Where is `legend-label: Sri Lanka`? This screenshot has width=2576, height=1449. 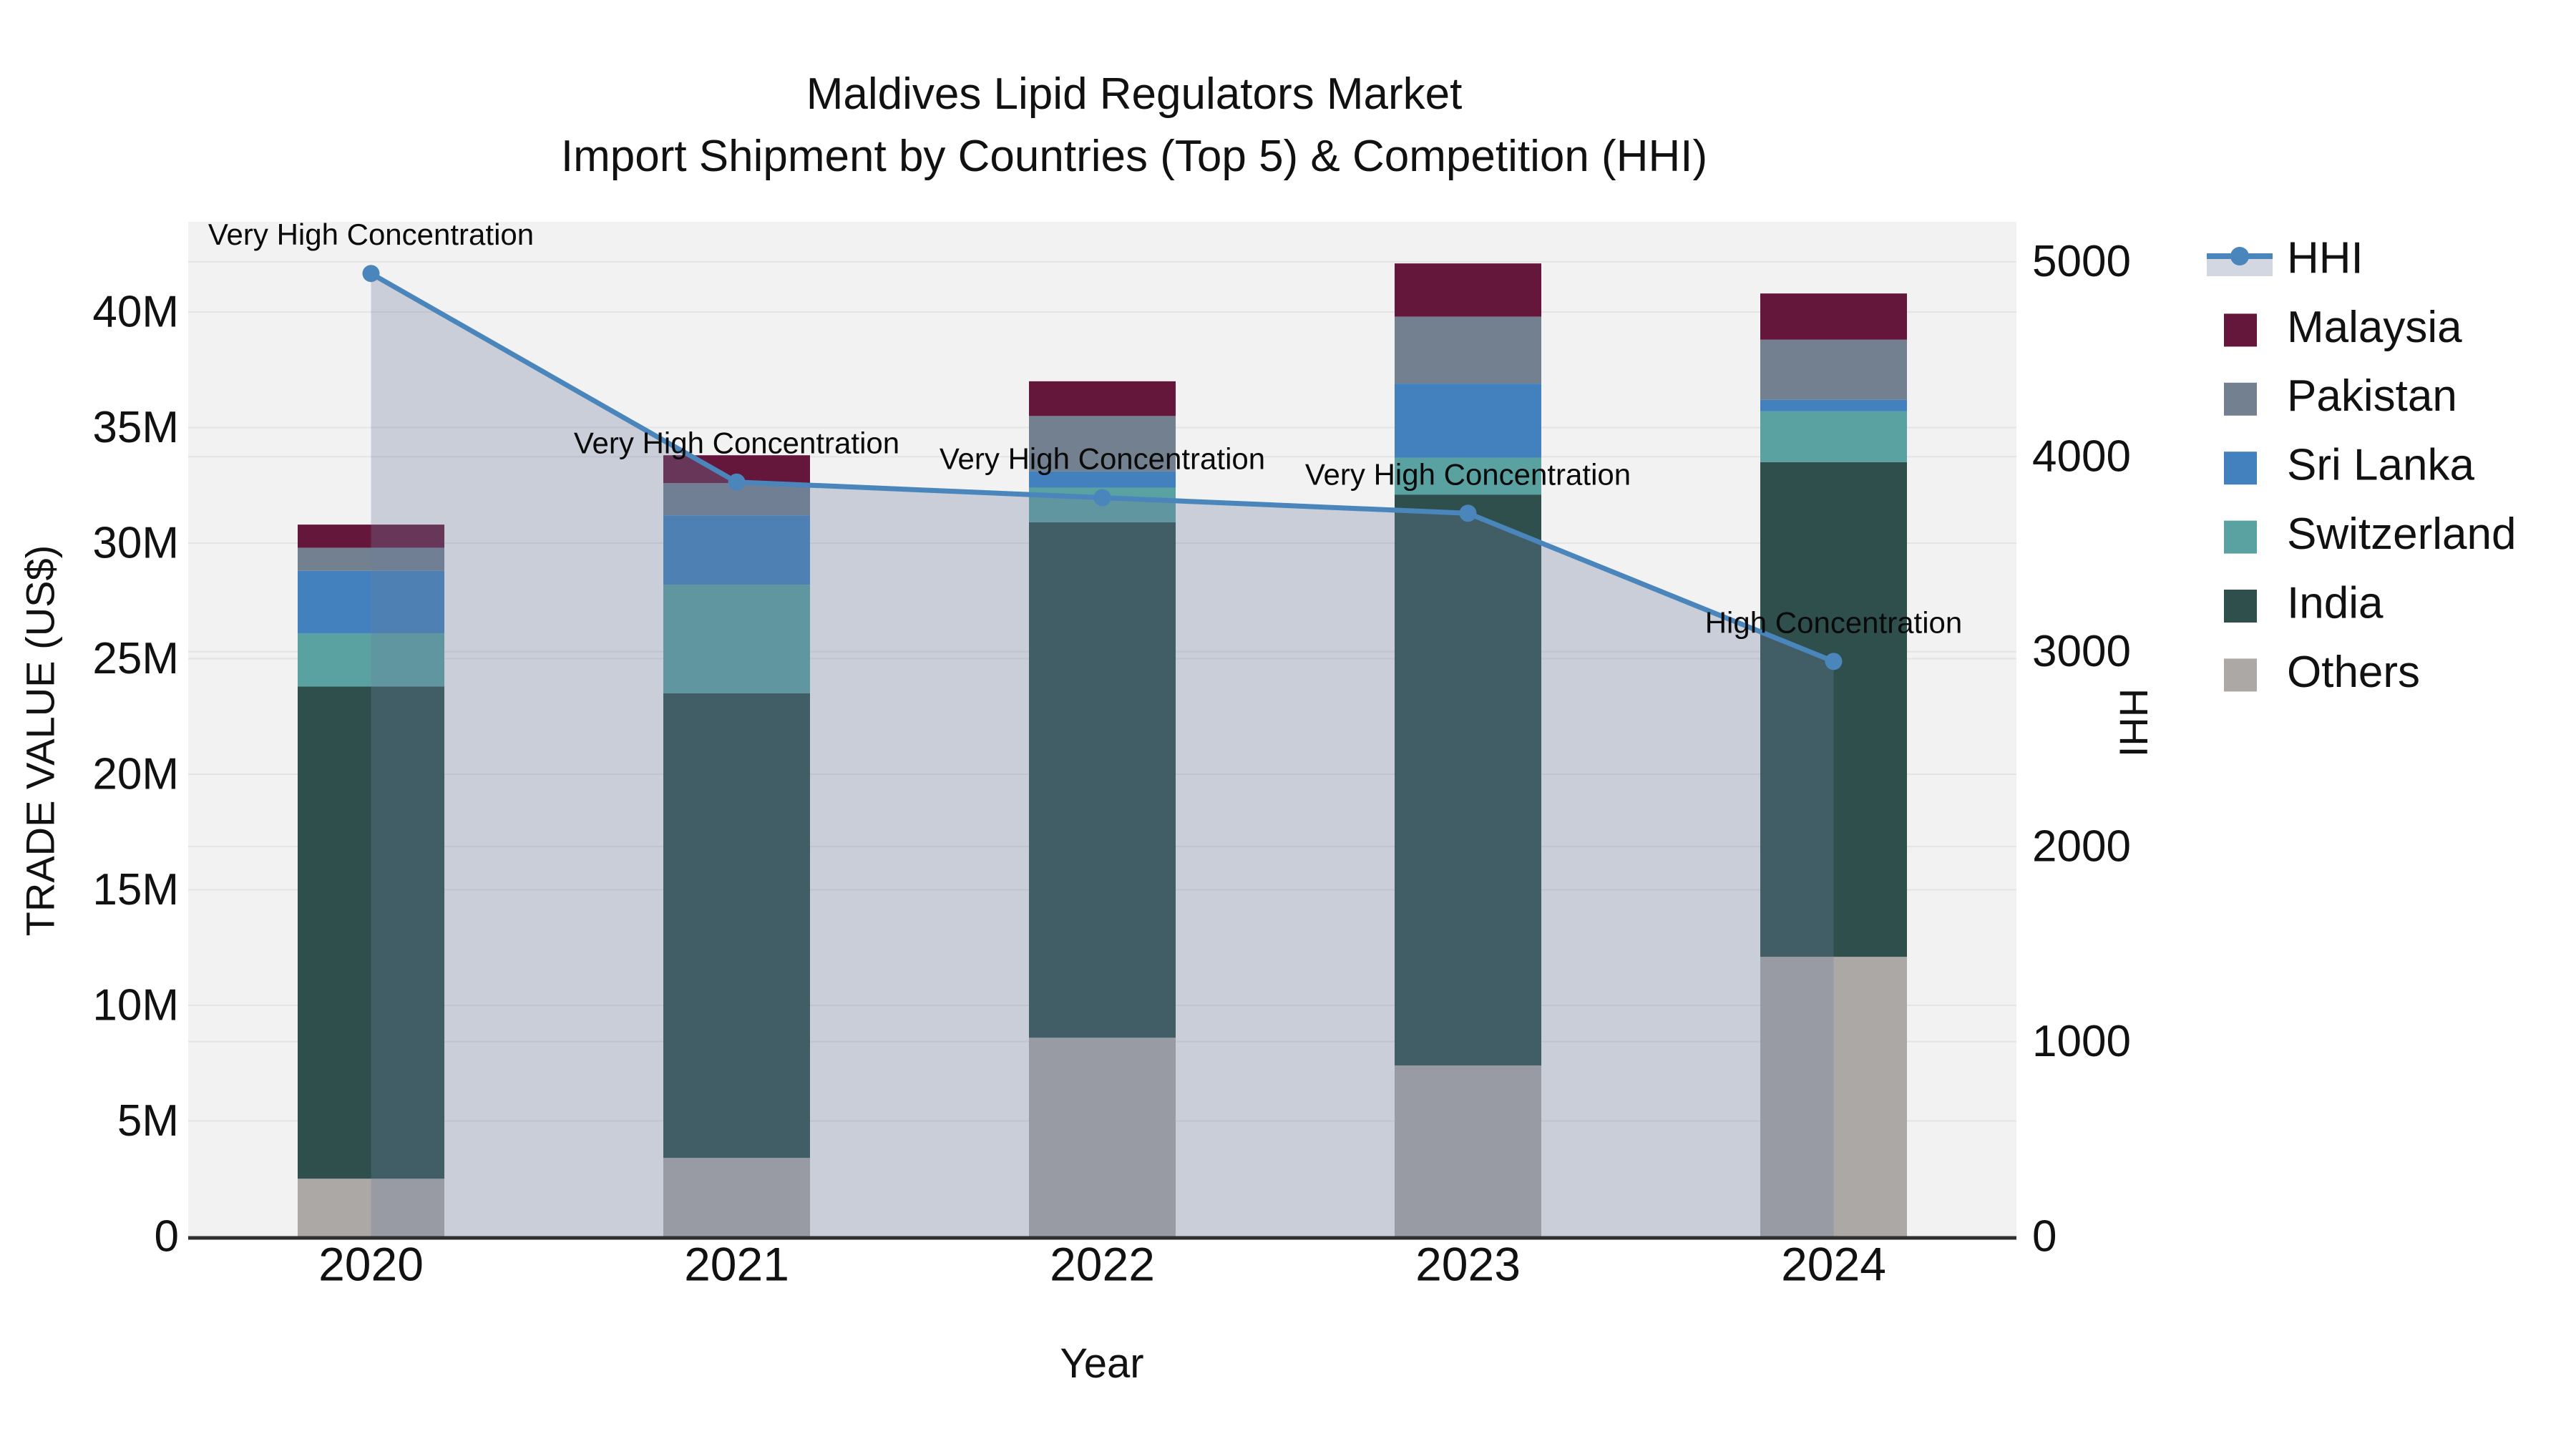
legend-label: Sri Lanka is located at coordinates (2380, 465).